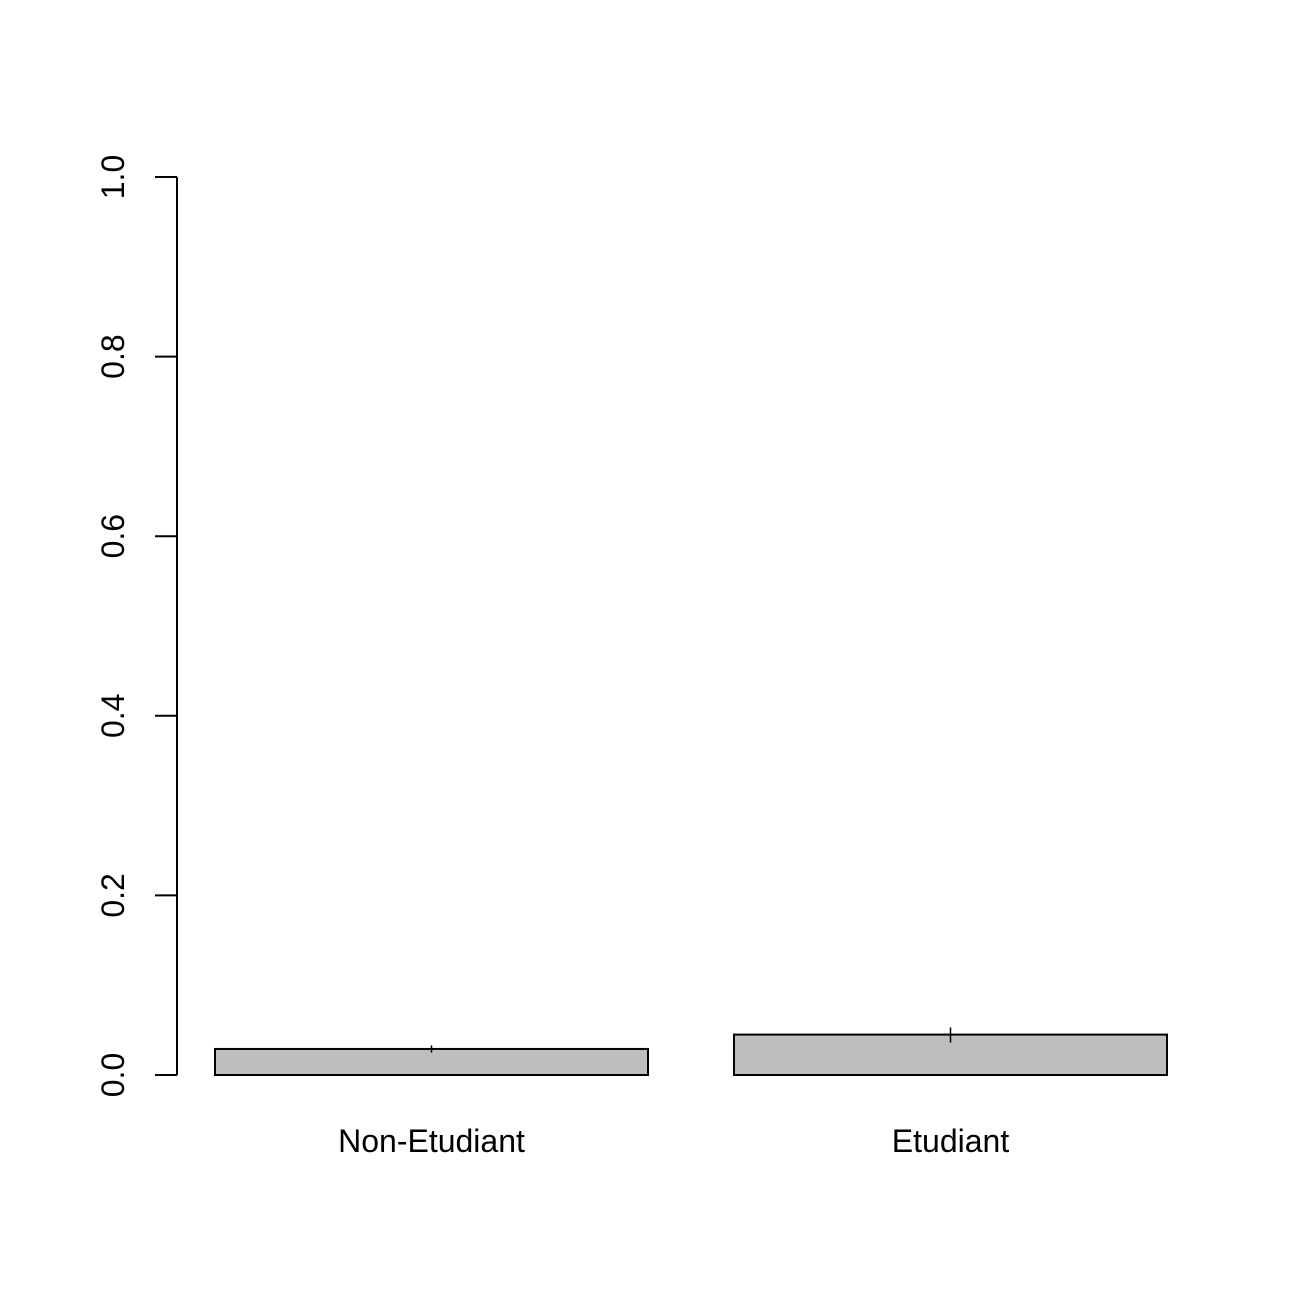 This screenshot has width=1296, height=1301. What do you see at coordinates (951, 1141) in the screenshot?
I see `x-category-label: Etudiant` at bounding box center [951, 1141].